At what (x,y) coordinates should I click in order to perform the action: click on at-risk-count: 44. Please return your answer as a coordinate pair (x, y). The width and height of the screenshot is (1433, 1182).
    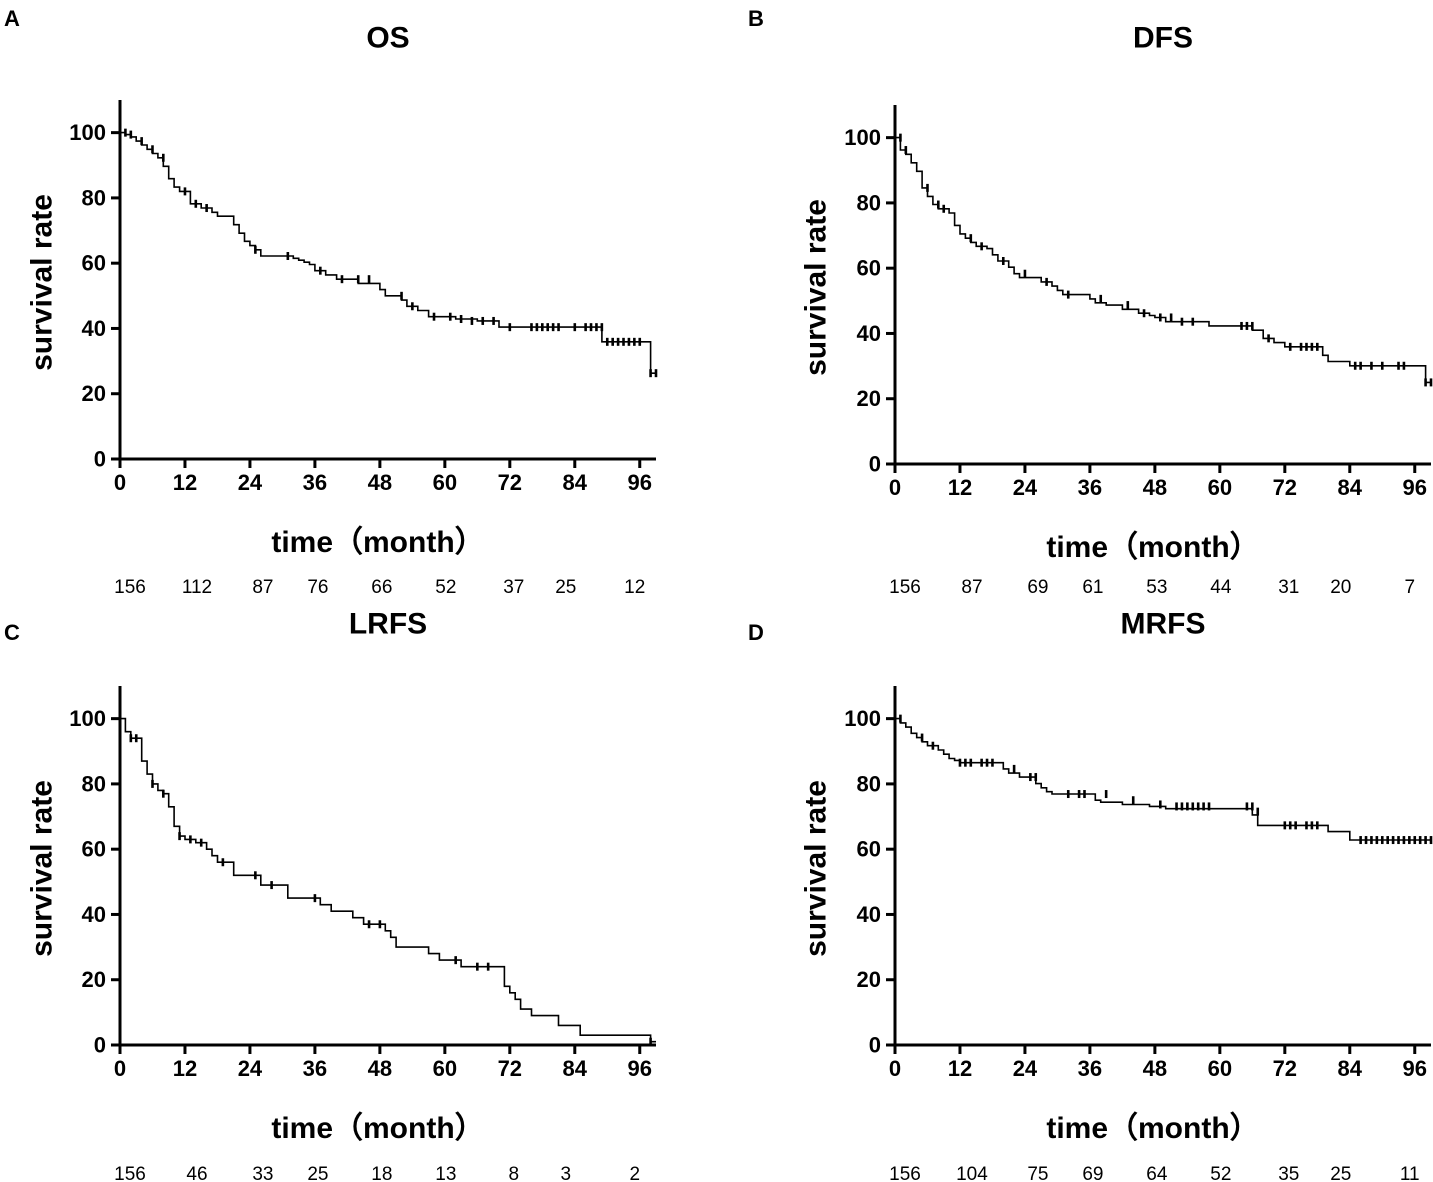
    Looking at the image, I should click on (1221, 587).